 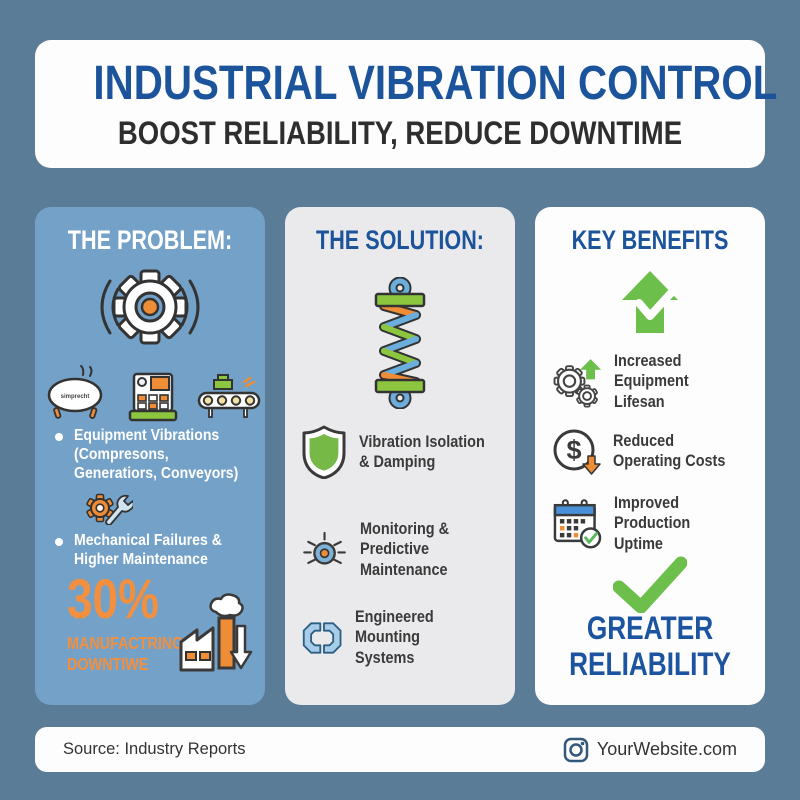 What do you see at coordinates (110, 509) in the screenshot?
I see `gear-wrench-icon` at bounding box center [110, 509].